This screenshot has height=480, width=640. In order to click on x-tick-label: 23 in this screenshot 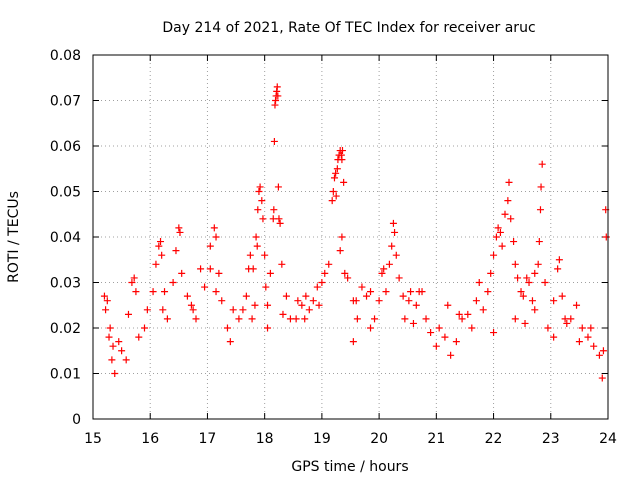, I will do `click(551, 439)`.